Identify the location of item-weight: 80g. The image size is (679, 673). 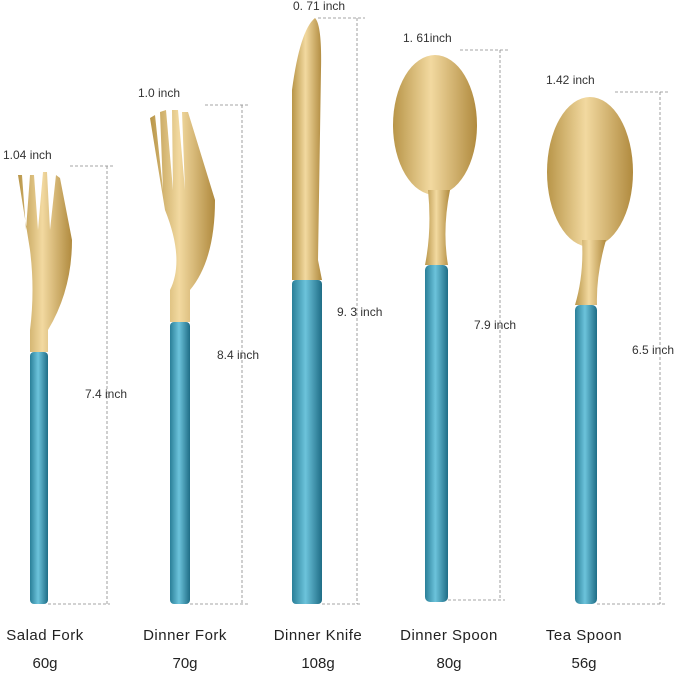
(448, 663).